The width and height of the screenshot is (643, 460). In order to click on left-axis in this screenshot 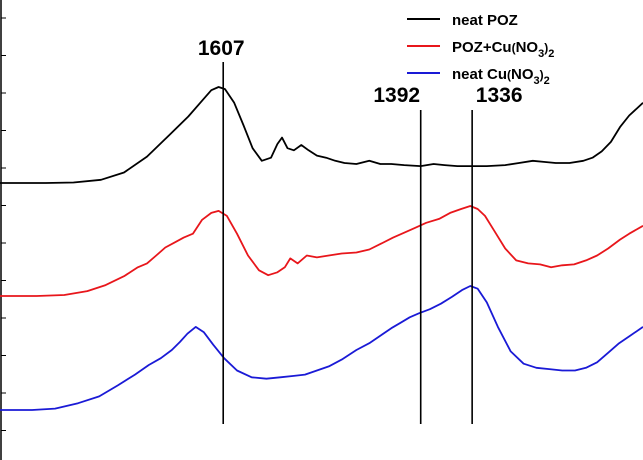, I will do `click(3, 230)`.